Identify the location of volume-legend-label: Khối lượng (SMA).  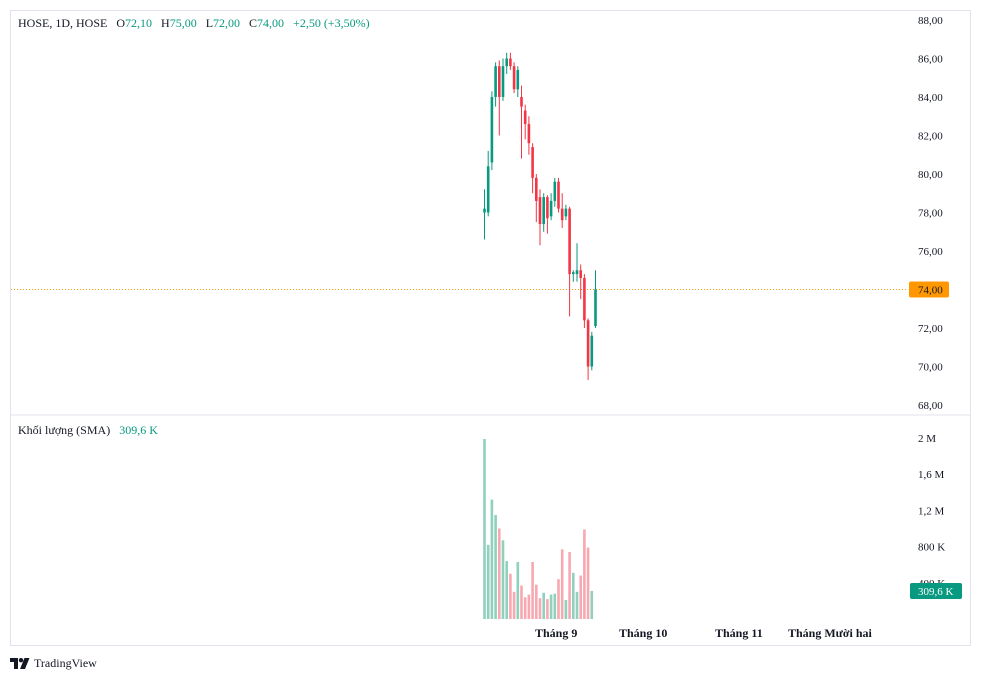
(64, 430).